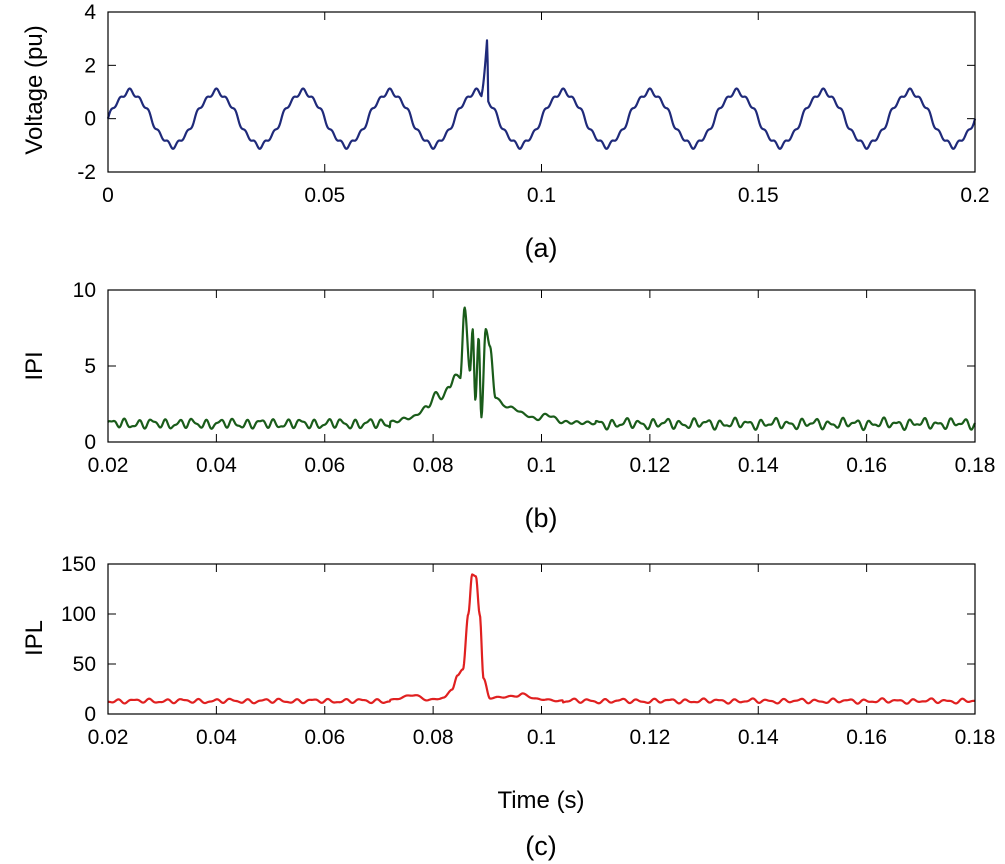 The image size is (1005, 864). Describe the element at coordinates (34, 365) in the screenshot. I see `panel-b-ylabel: IPI` at that location.